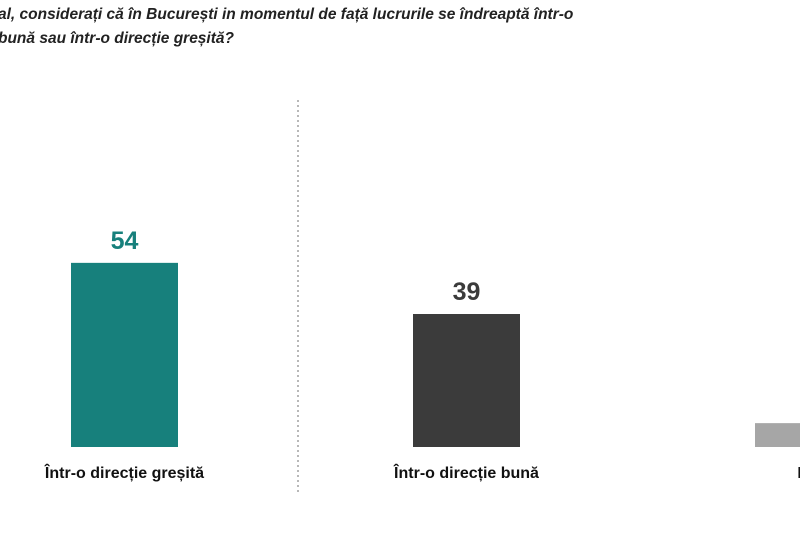 This screenshot has width=800, height=534. Describe the element at coordinates (467, 292) in the screenshot. I see `value-label: 39` at that location.